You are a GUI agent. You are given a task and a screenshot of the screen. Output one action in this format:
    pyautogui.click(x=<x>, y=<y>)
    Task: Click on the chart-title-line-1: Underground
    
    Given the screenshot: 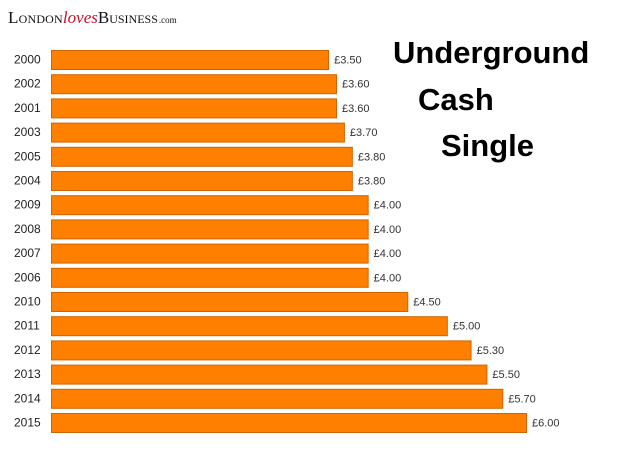 What is the action you would take?
    pyautogui.click(x=491, y=52)
    